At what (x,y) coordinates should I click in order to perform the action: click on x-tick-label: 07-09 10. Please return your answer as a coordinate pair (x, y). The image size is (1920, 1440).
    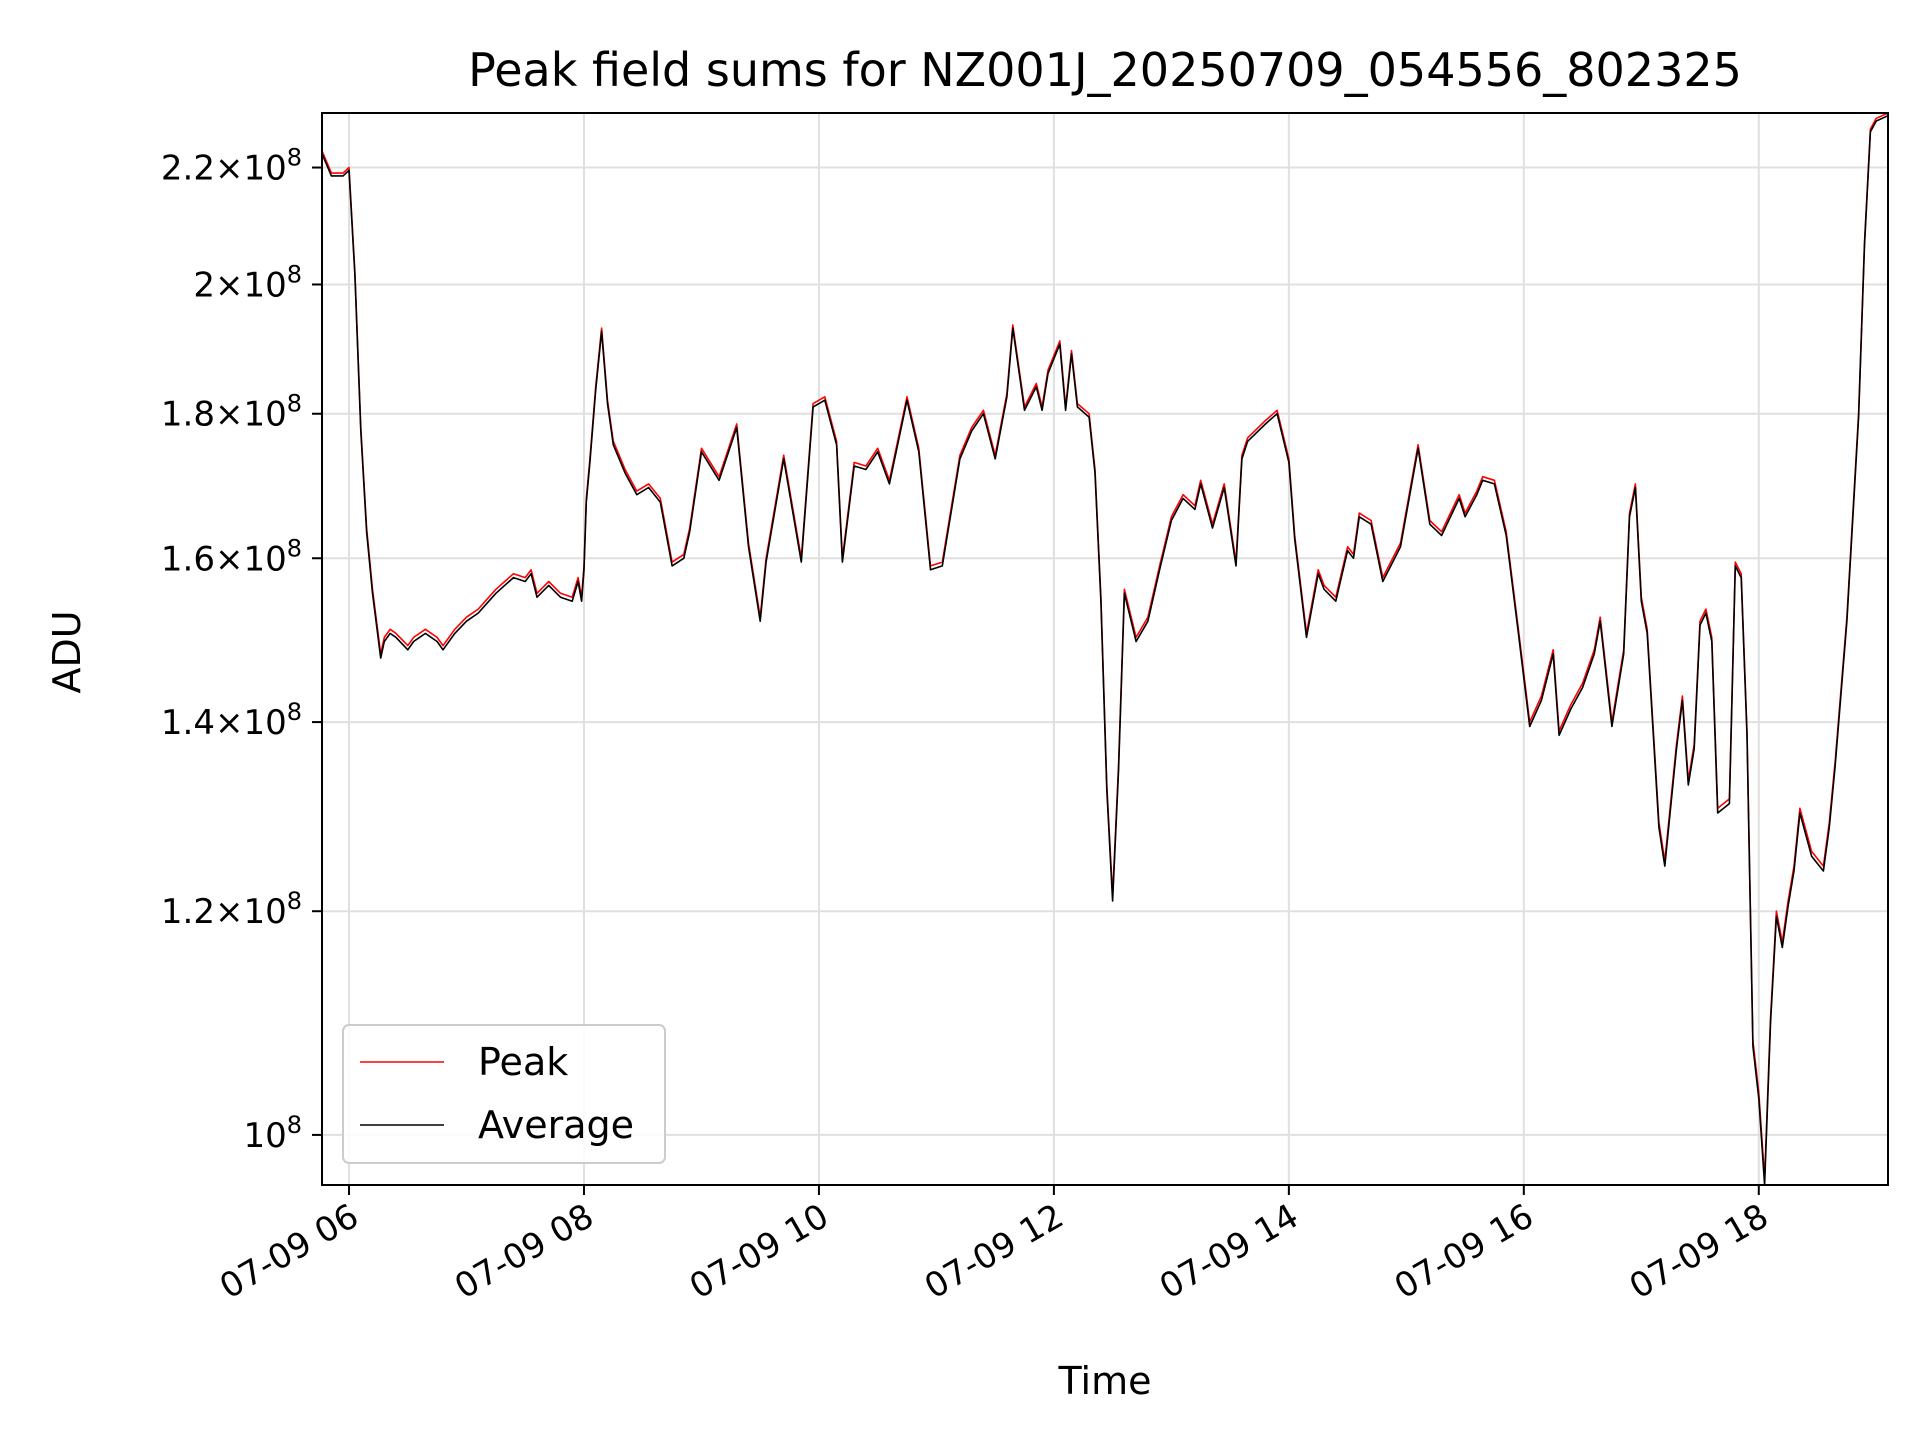
    Looking at the image, I should click on (759, 1251).